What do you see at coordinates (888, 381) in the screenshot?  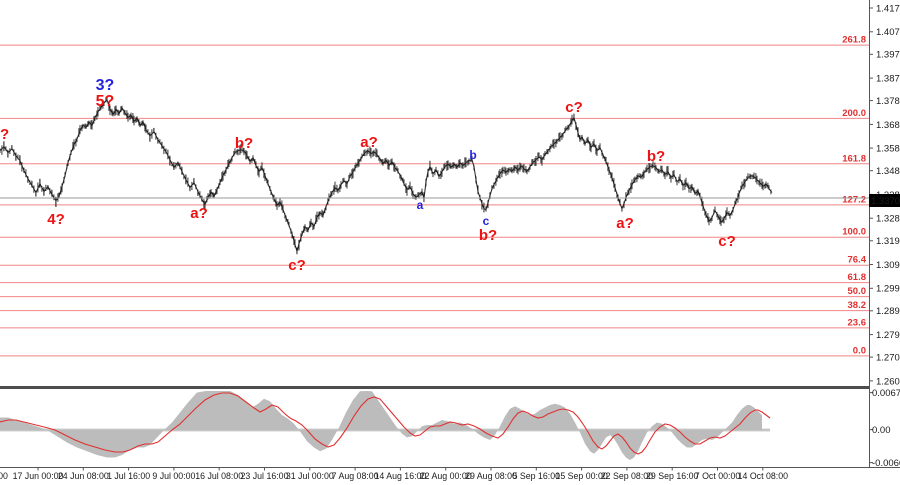 I see `price-tick-label: 1.2600` at bounding box center [888, 381].